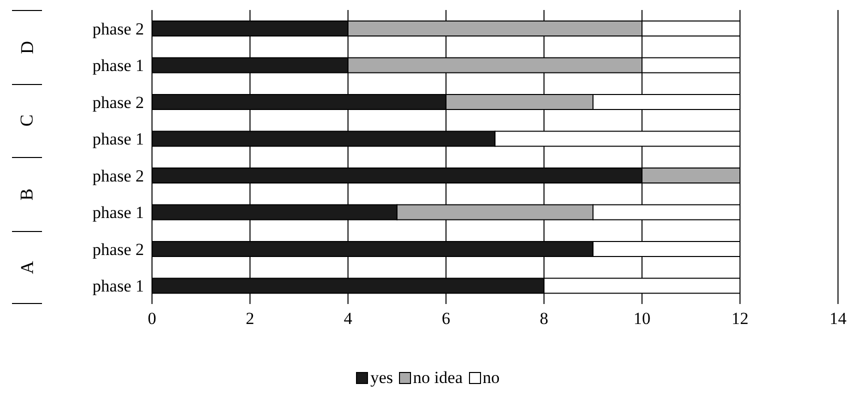  What do you see at coordinates (27, 47) in the screenshot?
I see `text: D` at bounding box center [27, 47].